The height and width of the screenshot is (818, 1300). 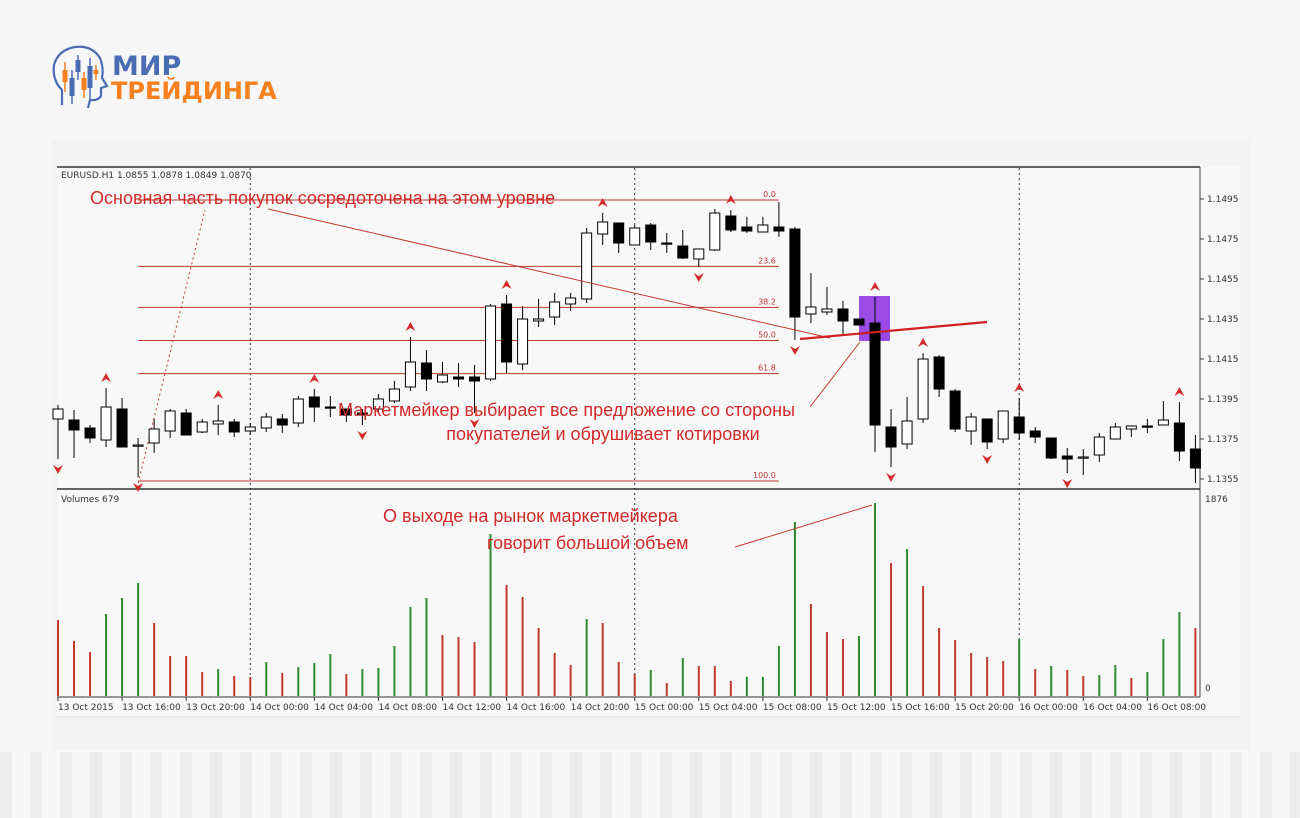 What do you see at coordinates (600, 708) in the screenshot?
I see `time-tick-label: 14 Oct 20:00` at bounding box center [600, 708].